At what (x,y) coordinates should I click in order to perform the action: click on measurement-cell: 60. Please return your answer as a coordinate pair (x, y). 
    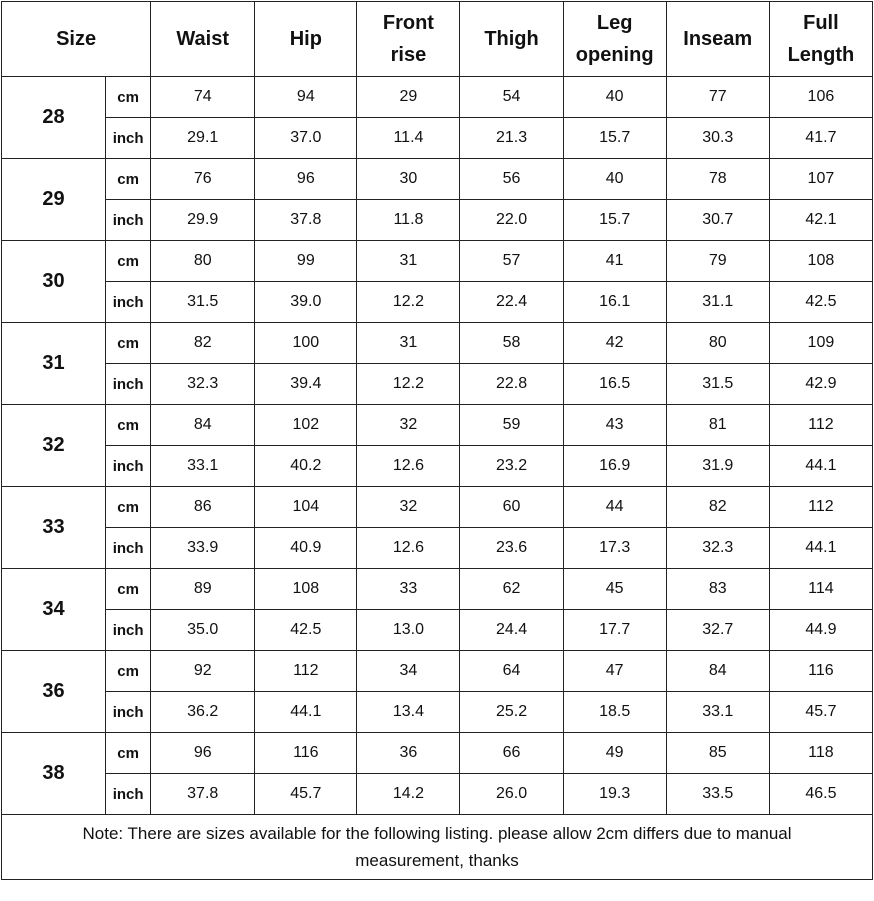
    Looking at the image, I should click on (511, 507).